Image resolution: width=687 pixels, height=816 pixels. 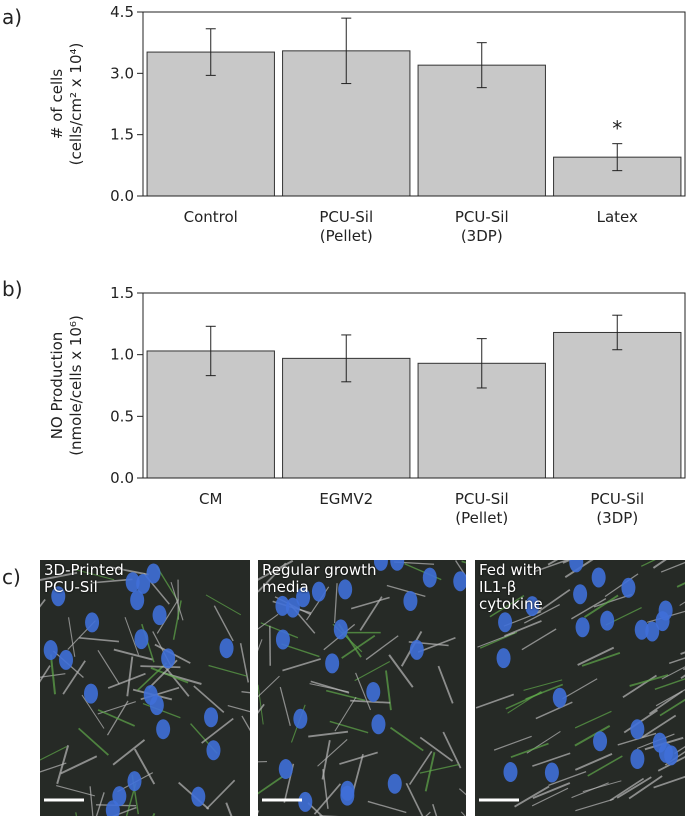 What do you see at coordinates (617, 129) in the screenshot?
I see `annotation: *` at bounding box center [617, 129].